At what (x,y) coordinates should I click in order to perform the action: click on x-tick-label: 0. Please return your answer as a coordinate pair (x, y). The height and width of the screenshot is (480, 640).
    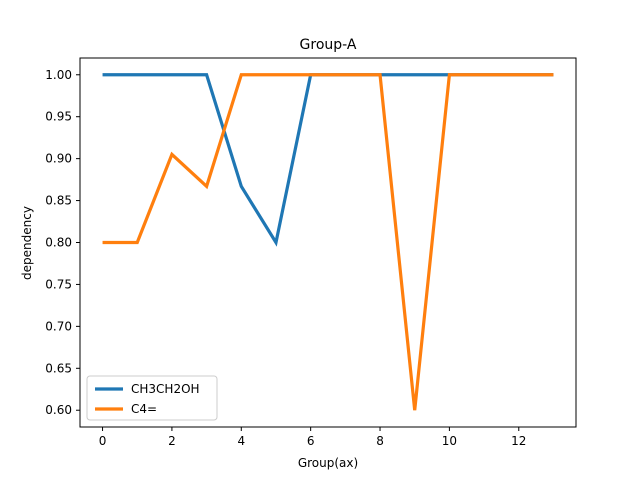
    Looking at the image, I should click on (103, 441).